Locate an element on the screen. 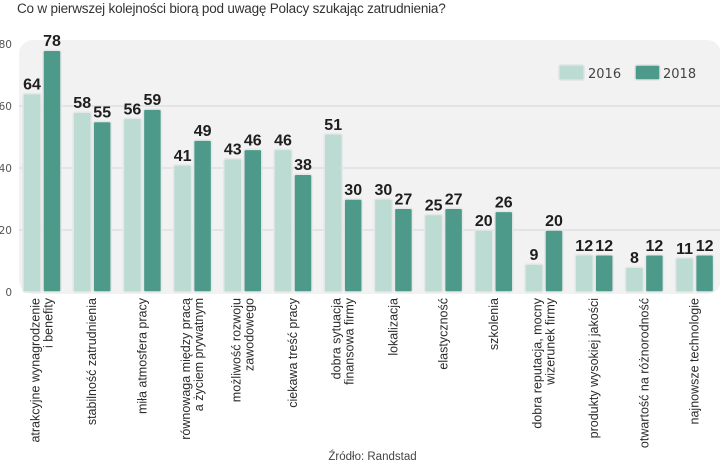 This screenshot has height=470, width=720. value-label: 51 is located at coordinates (333, 125).